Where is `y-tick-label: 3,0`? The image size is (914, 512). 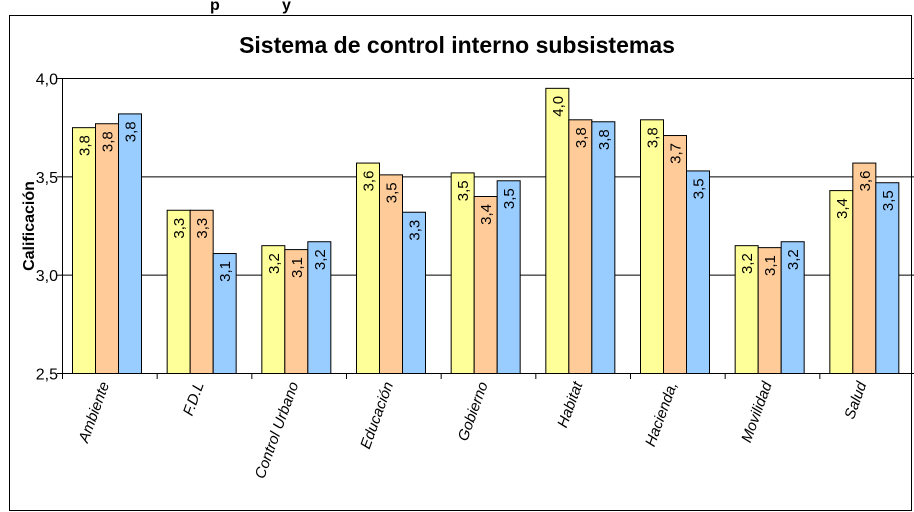 y-tick-label: 3,0 is located at coordinates (47, 276).